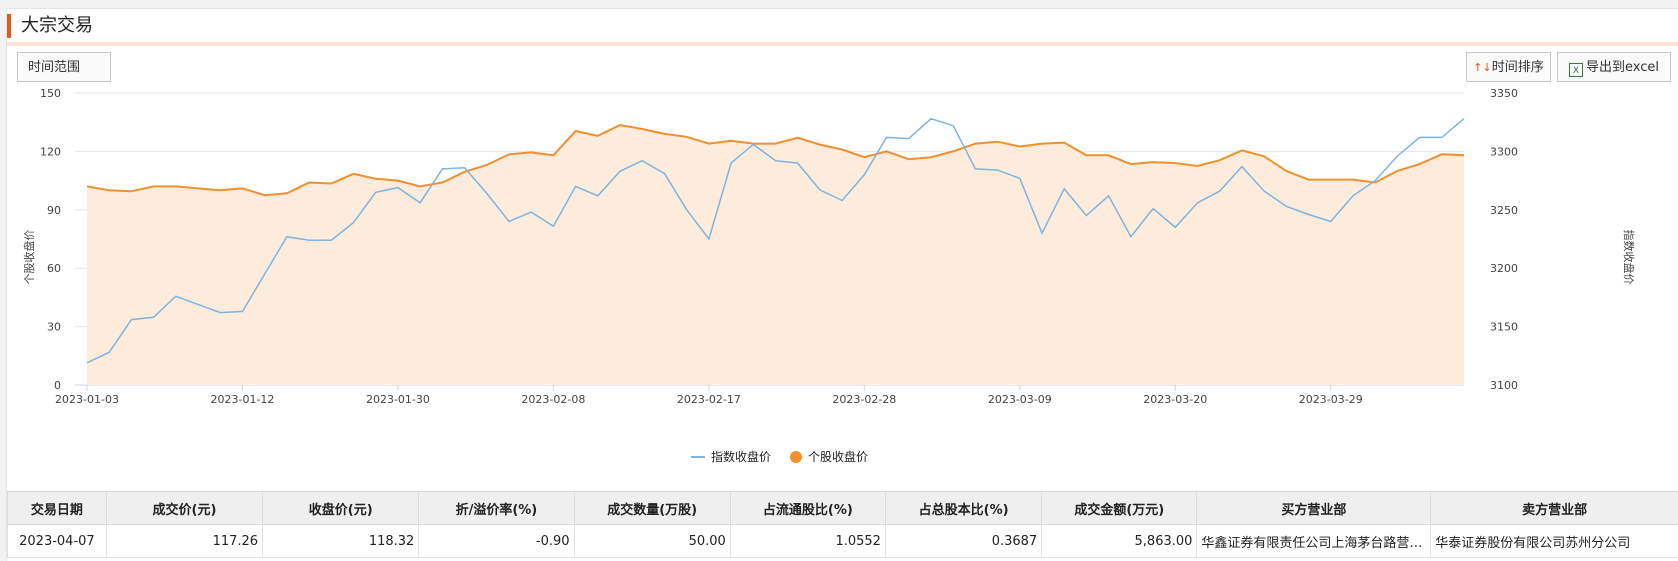 The image size is (1678, 561). What do you see at coordinates (1175, 399) in the screenshot?
I see `x-axis-tick-label: 2023-03-20` at bounding box center [1175, 399].